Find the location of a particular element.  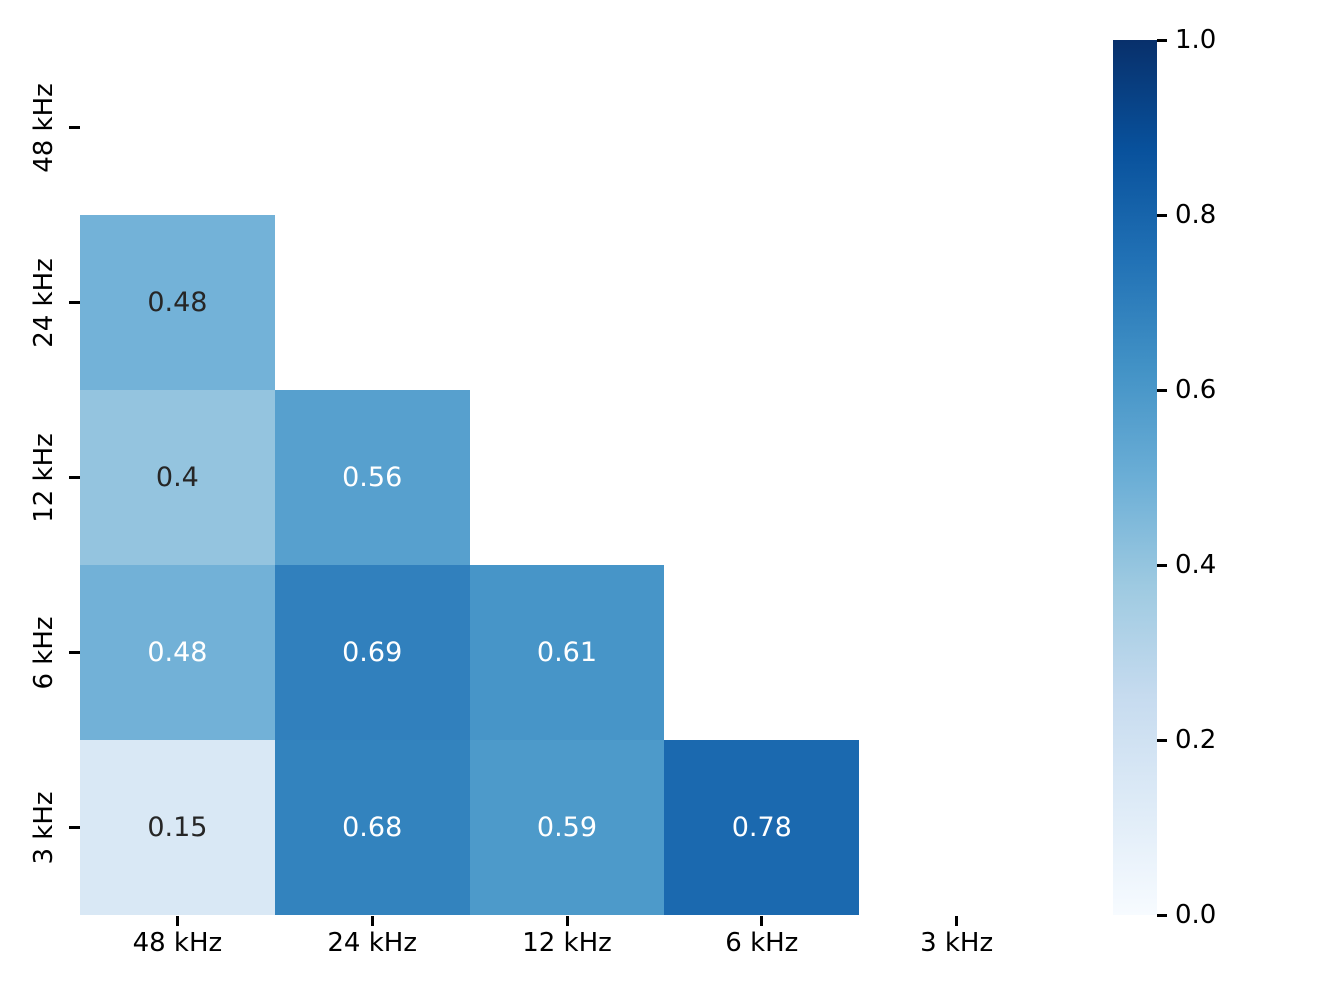

heatmap-cell: 0.15 is located at coordinates (177, 827).